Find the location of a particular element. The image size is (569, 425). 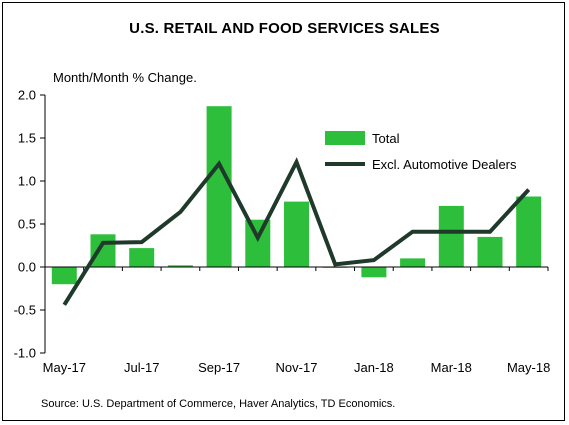

x-tick-label: May-17 is located at coordinates (64, 367).